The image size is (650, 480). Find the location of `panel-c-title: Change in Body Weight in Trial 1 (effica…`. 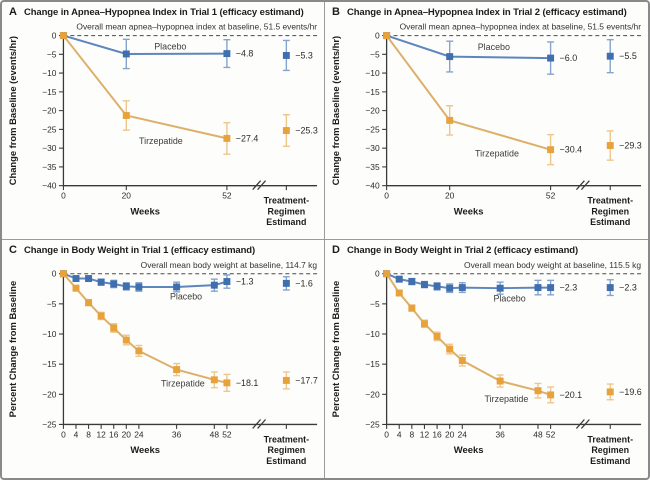

panel-c-title: Change in Body Weight in Trial 1 (effica… is located at coordinates (139, 250).